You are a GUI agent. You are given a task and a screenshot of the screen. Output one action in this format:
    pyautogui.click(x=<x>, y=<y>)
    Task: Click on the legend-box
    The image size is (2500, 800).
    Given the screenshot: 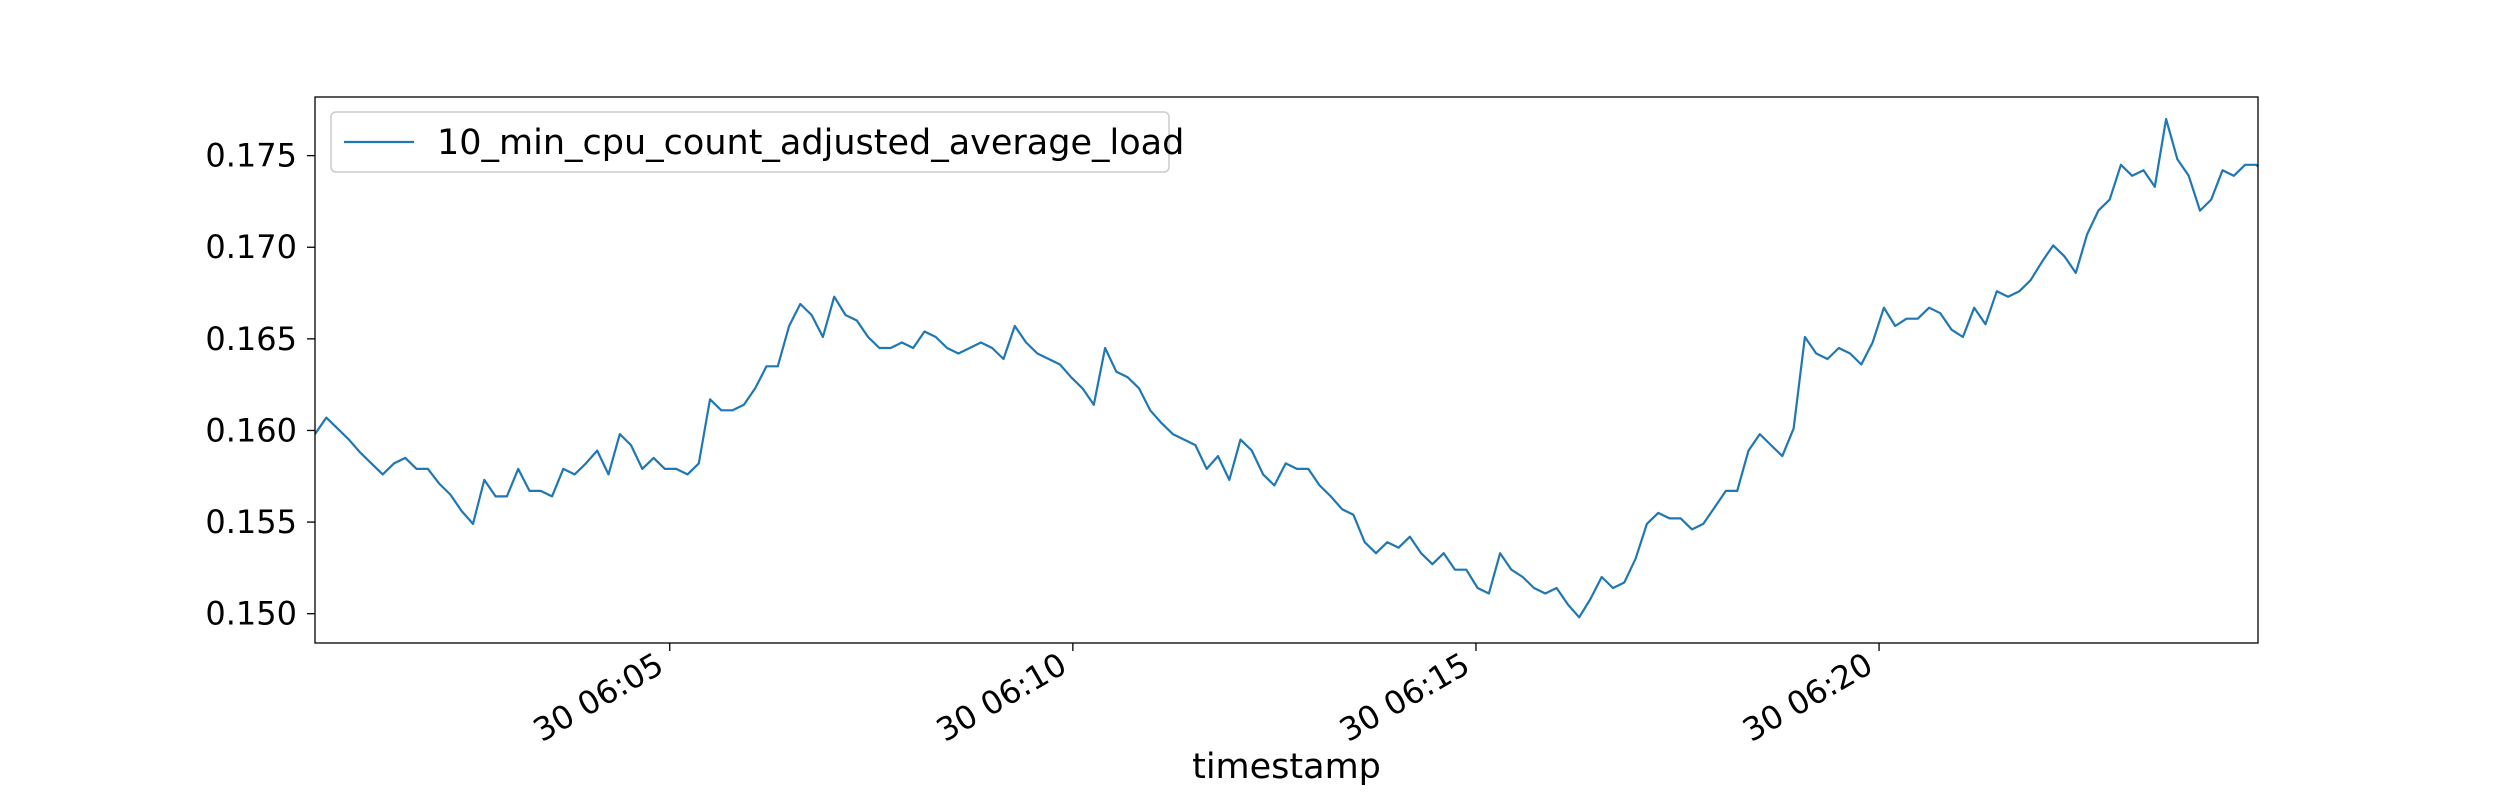 What is the action you would take?
    pyautogui.click(x=750, y=142)
    